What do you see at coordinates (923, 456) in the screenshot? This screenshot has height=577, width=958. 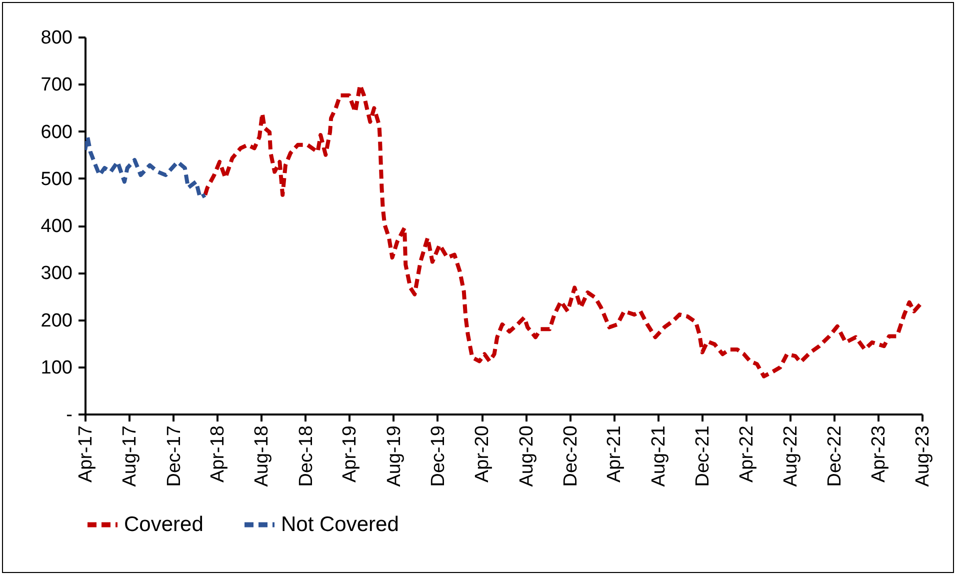 I see `x-tick-label: Aug-23` at bounding box center [923, 456].